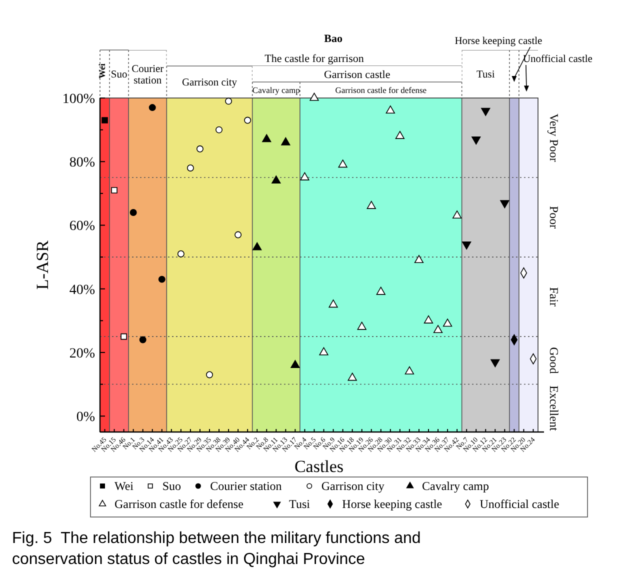 The height and width of the screenshot is (588, 625). I want to click on band-label: Wei, so click(101, 70).